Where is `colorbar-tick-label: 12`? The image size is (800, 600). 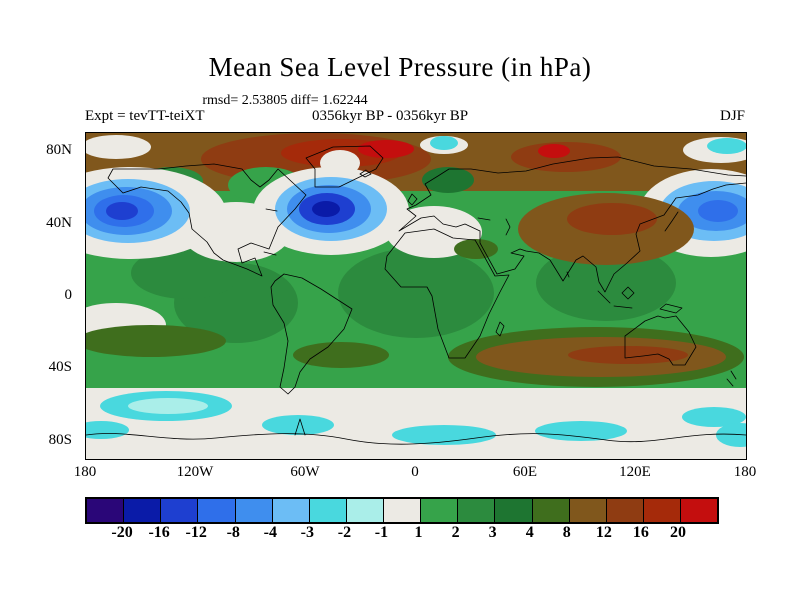 colorbar-tick-label: 12 is located at coordinates (603, 532).